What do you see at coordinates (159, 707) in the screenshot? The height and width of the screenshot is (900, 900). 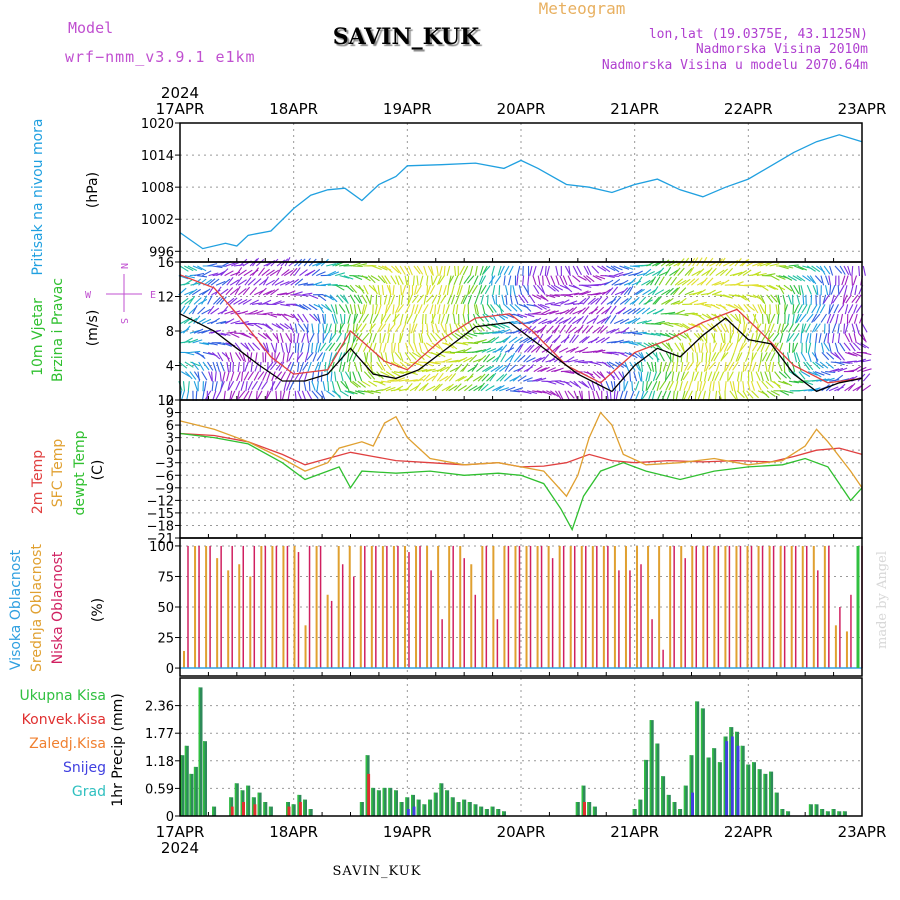 I see `precip-tick-label: 2.36` at bounding box center [159, 707].